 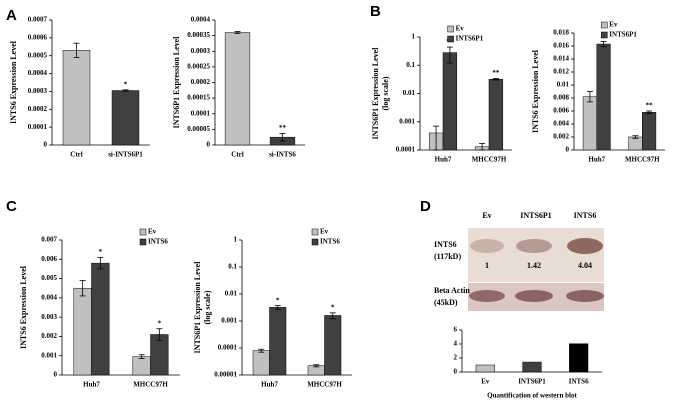 What do you see at coordinates (11, 206) in the screenshot?
I see `panel-label: C` at bounding box center [11, 206].